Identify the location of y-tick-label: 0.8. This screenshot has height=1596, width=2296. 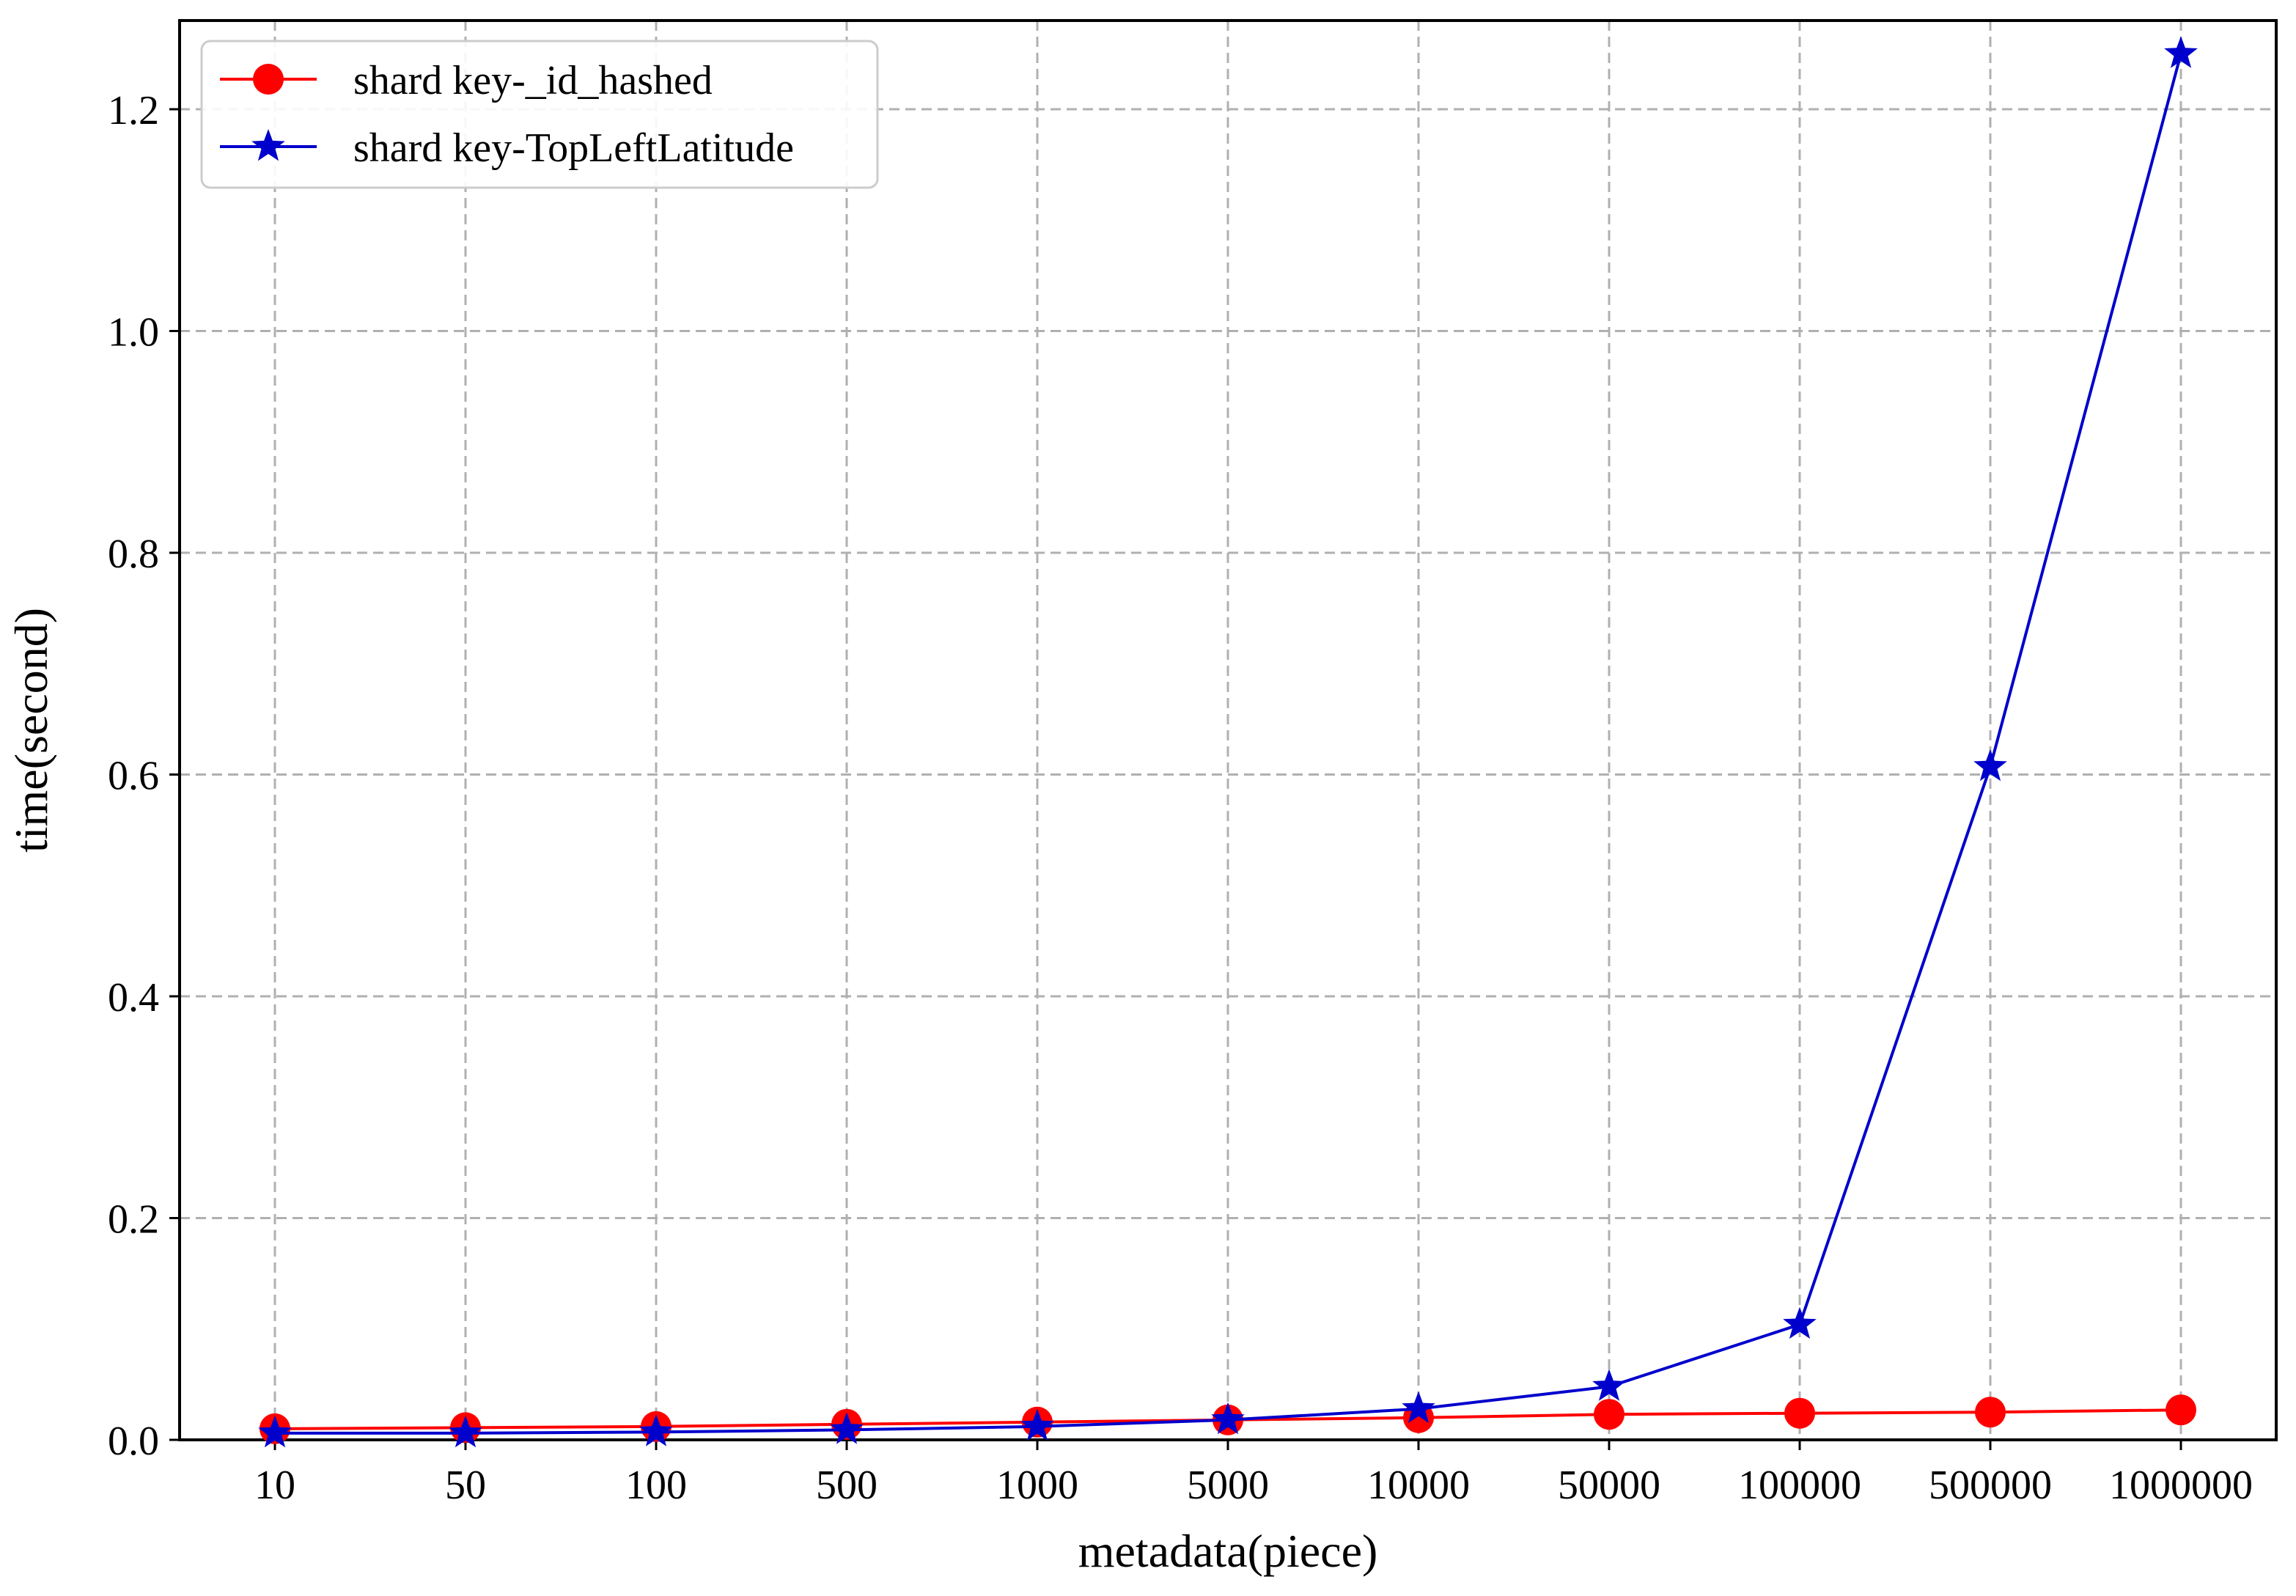
(133, 554).